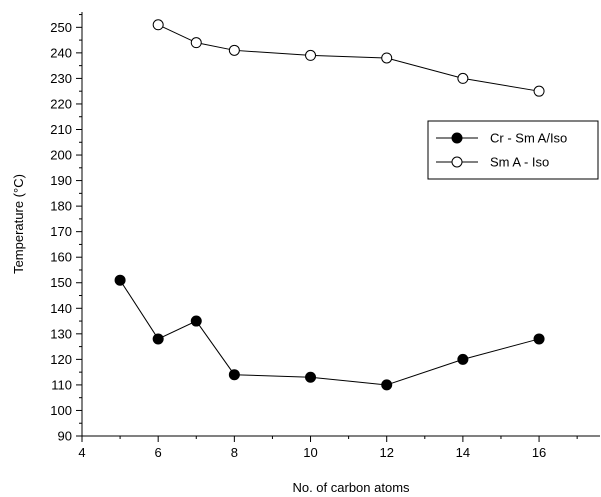 The width and height of the screenshot is (601, 497). I want to click on legend: Cr - Sm A/Iso Sm A - Iso, so click(513, 150).